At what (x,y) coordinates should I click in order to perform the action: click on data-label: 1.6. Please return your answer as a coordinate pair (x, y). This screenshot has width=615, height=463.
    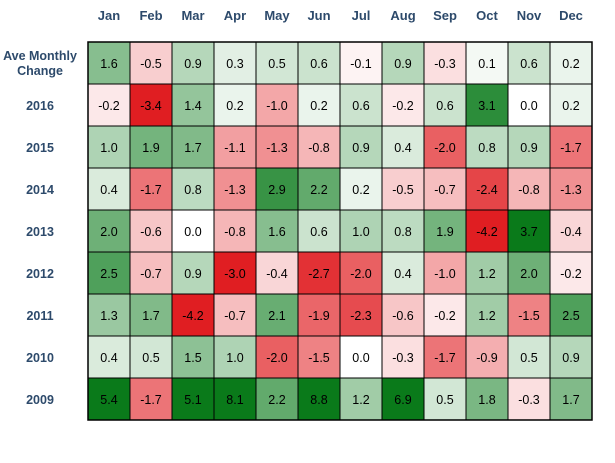
    Looking at the image, I should click on (108, 64).